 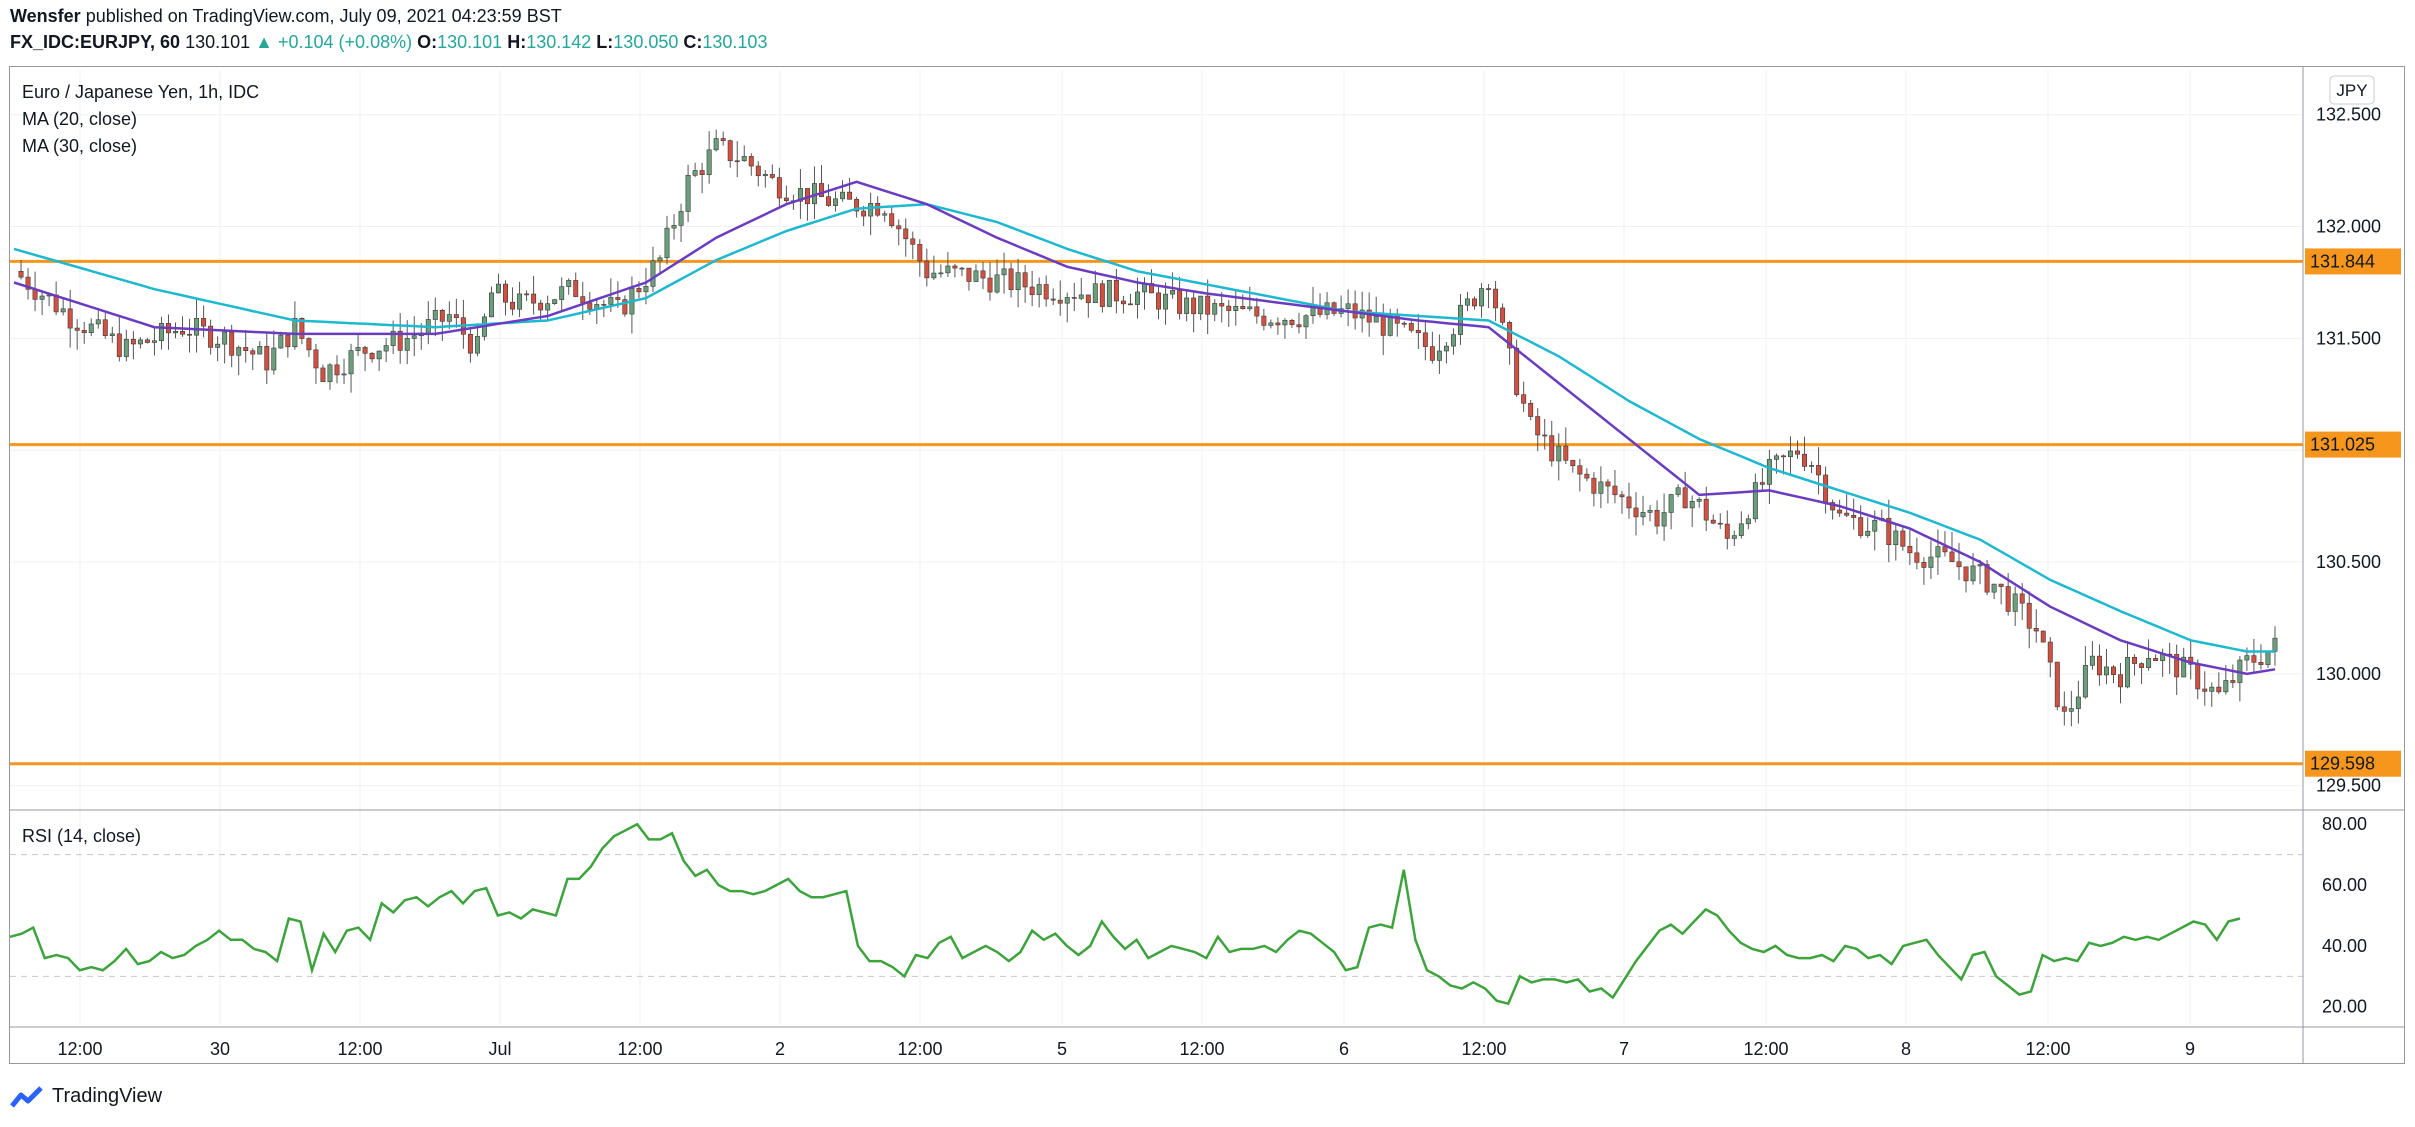 What do you see at coordinates (82, 836) in the screenshot?
I see `rsi-legend: RSI (14, close)` at bounding box center [82, 836].